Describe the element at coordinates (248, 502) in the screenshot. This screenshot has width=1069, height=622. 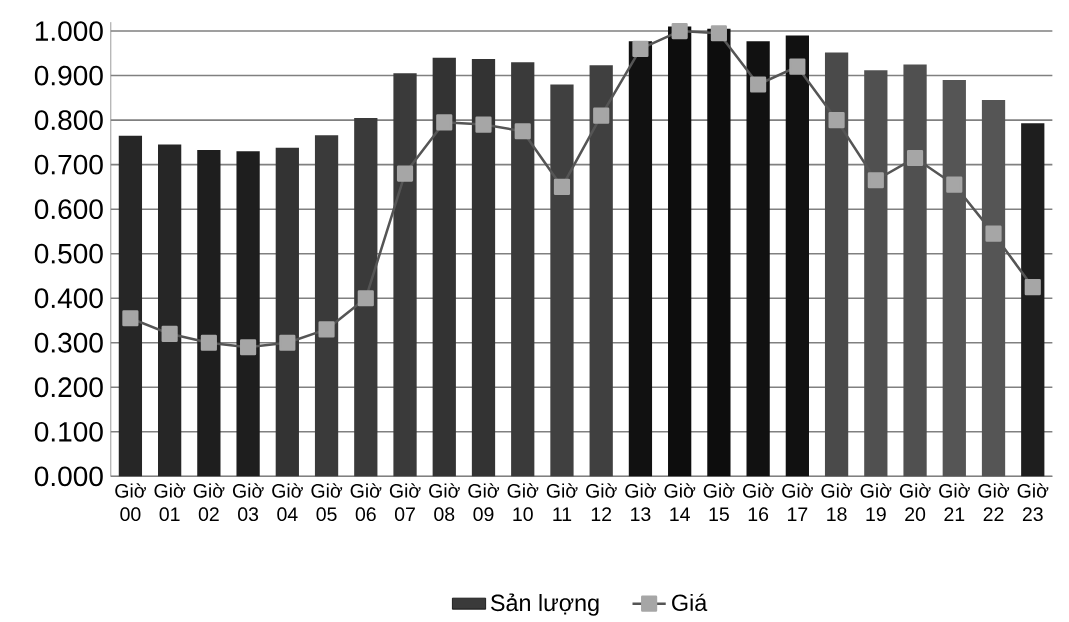
I see `x-tick-label: Giờ 03` at that location.